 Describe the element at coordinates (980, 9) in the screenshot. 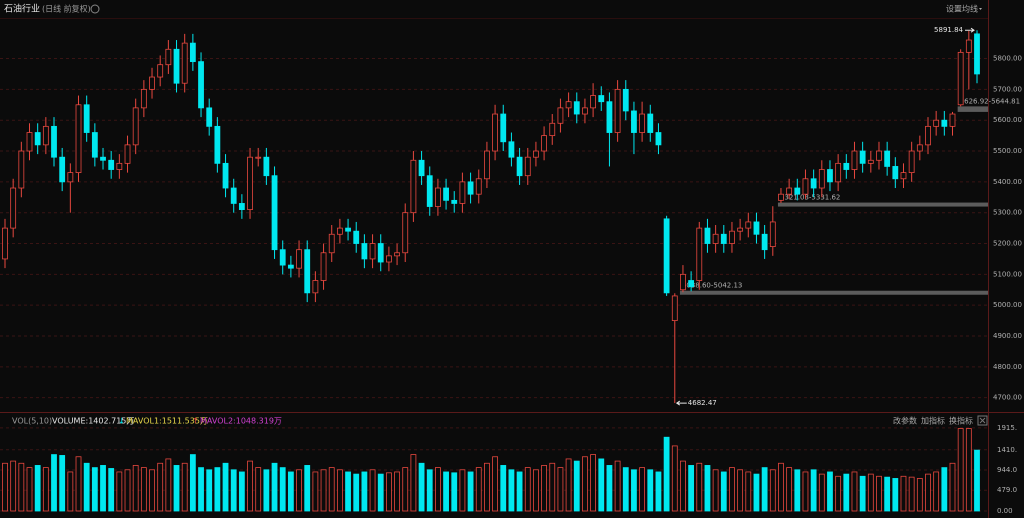

I see `dropdown-icon` at that location.